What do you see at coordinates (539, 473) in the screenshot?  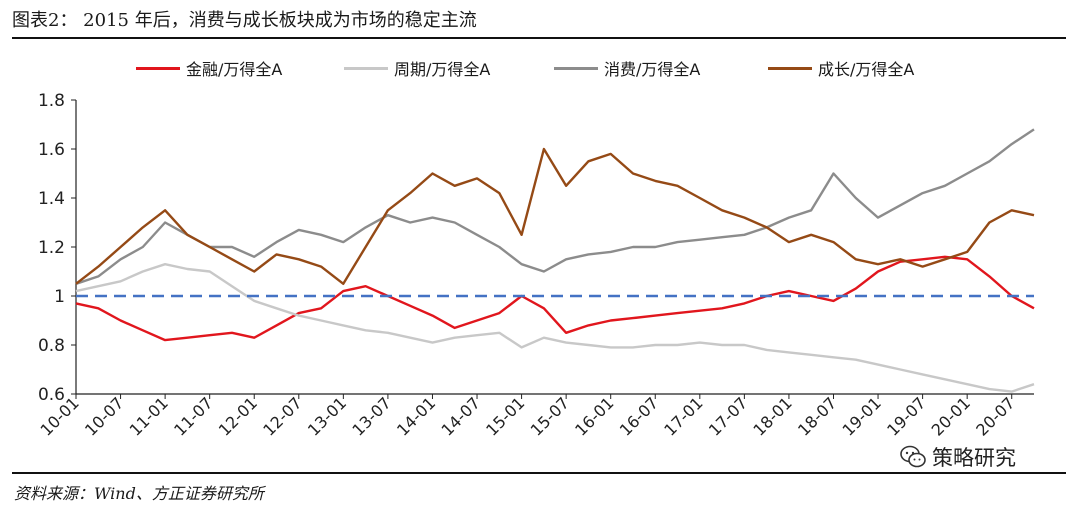 I see `source-divider` at bounding box center [539, 473].